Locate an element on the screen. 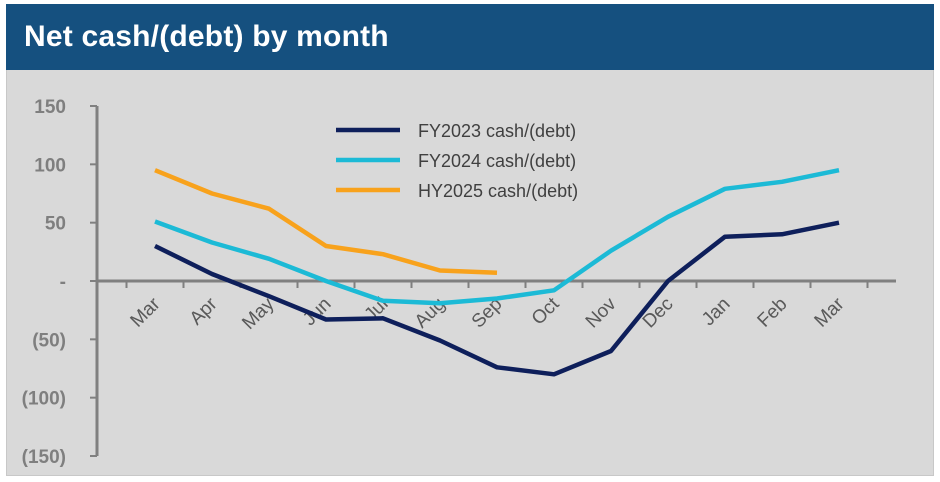 This screenshot has width=940, height=482. legend-label: FY2024 cash/(debt) is located at coordinates (497, 161).